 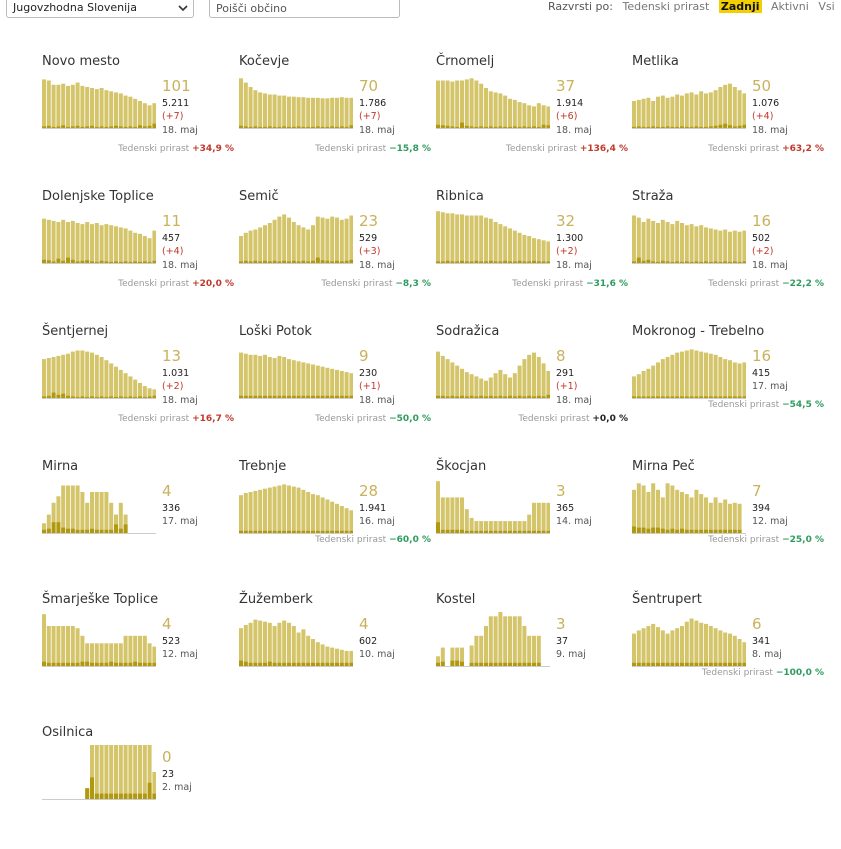 I want to click on municipality-card: Mirna 4 336 17. maj, so click(x=140, y=518).